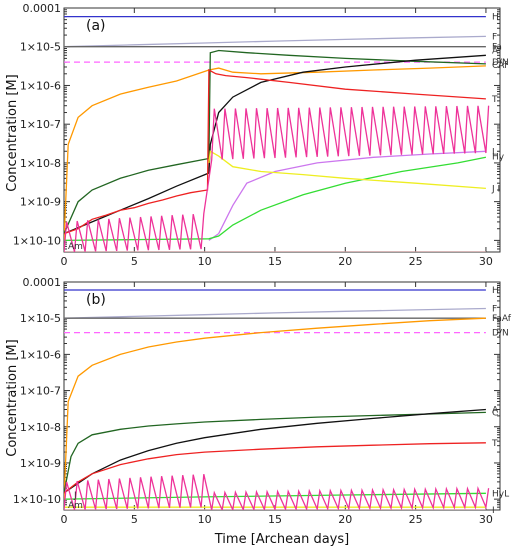  What do you see at coordinates (96, 26) in the screenshot?
I see `panel-label: (a)` at bounding box center [96, 26].